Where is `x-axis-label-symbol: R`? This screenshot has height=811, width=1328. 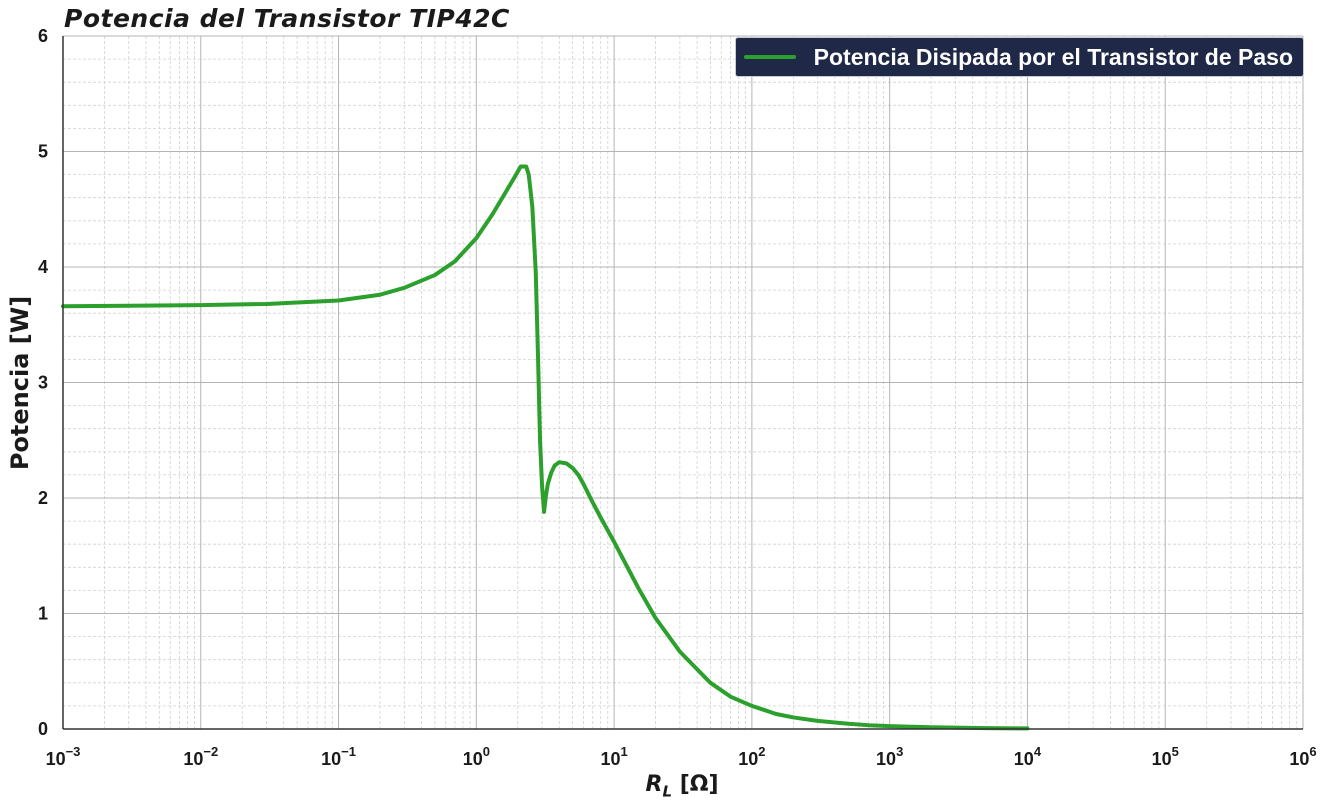 x-axis-label-symbol: R is located at coordinates (654, 784).